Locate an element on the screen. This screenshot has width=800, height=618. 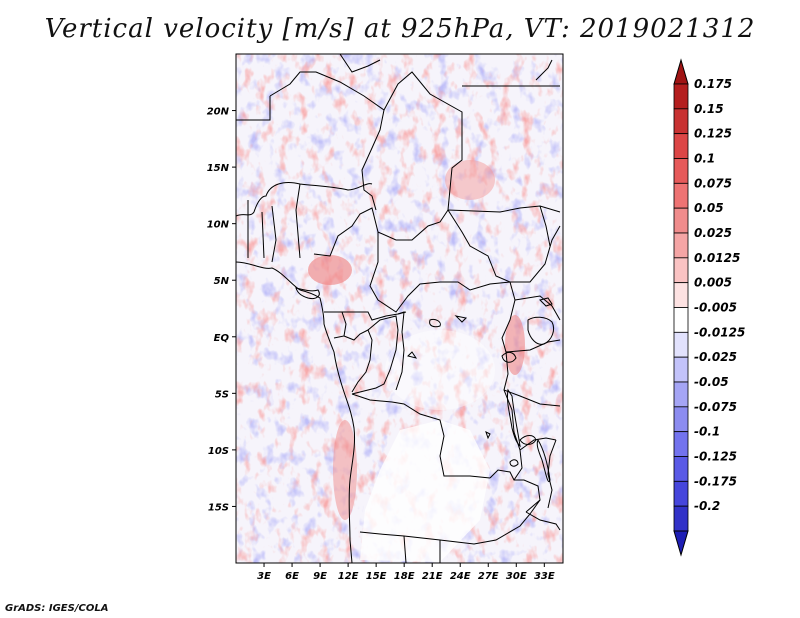
lat-tick-label: EQ is located at coordinates (222, 338).